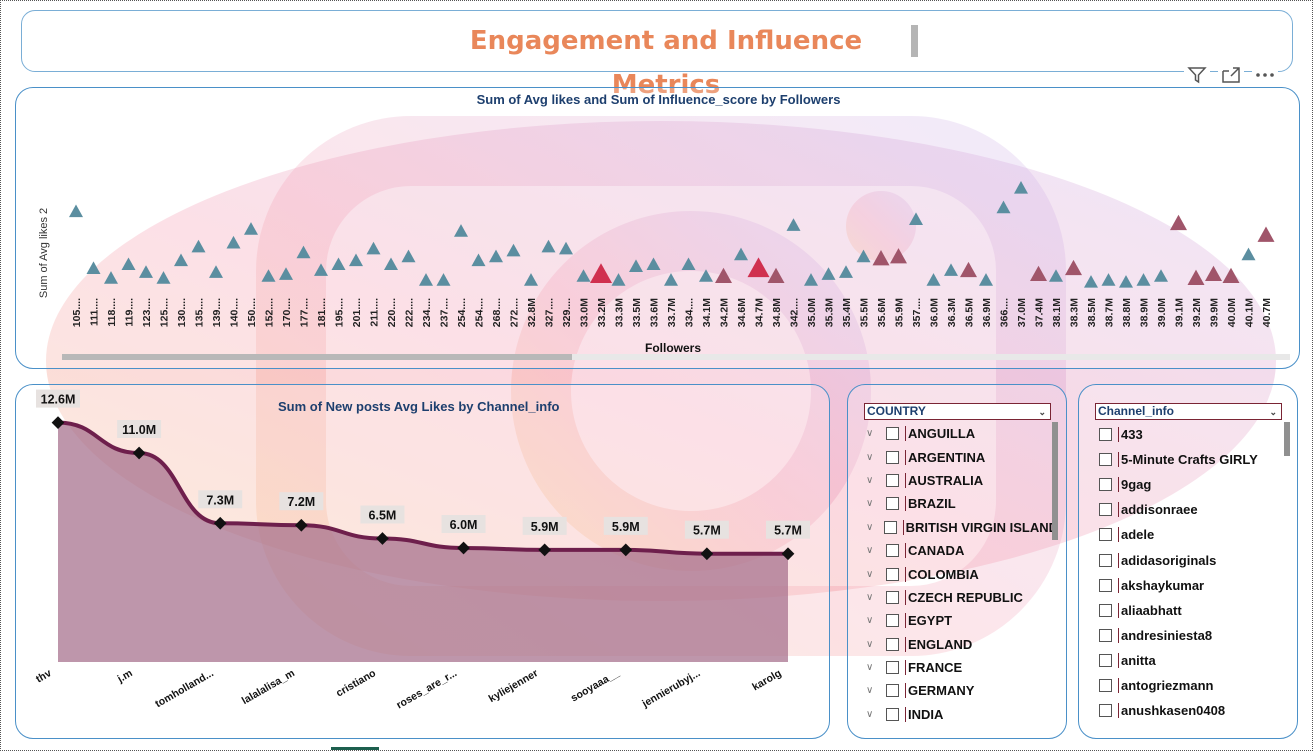 Image resolution: width=1313 pixels, height=751 pixels. I want to click on slicer-item: ∨ FRANCE, so click(960, 667).